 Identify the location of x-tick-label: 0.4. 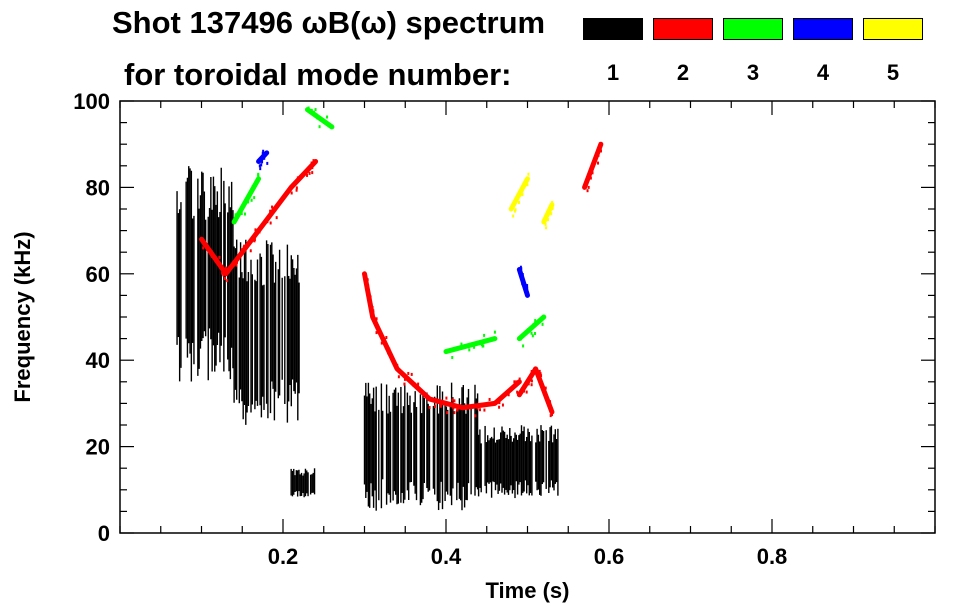
(446, 556).